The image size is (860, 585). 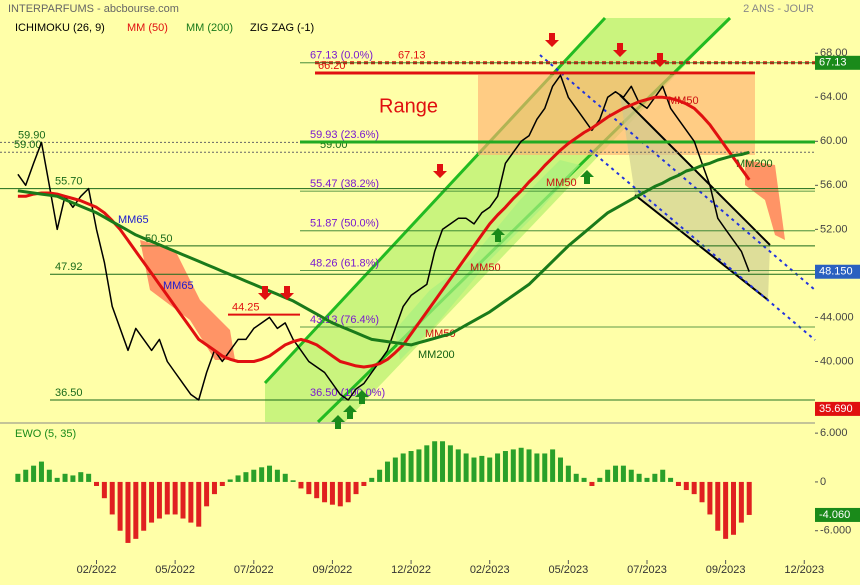 I want to click on level-label: 36.50, so click(x=69, y=393).